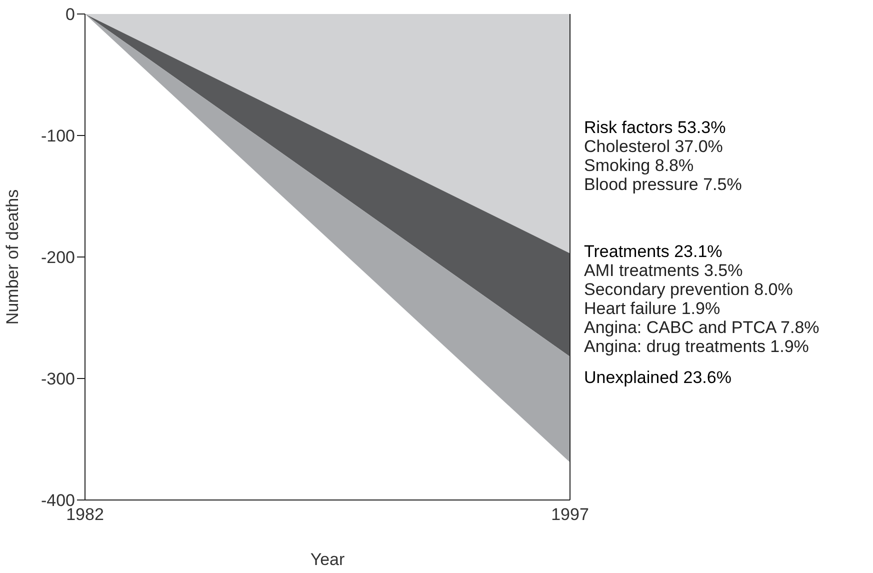  Describe the element at coordinates (57, 258) in the screenshot. I see `y-tick-label: -200` at that location.